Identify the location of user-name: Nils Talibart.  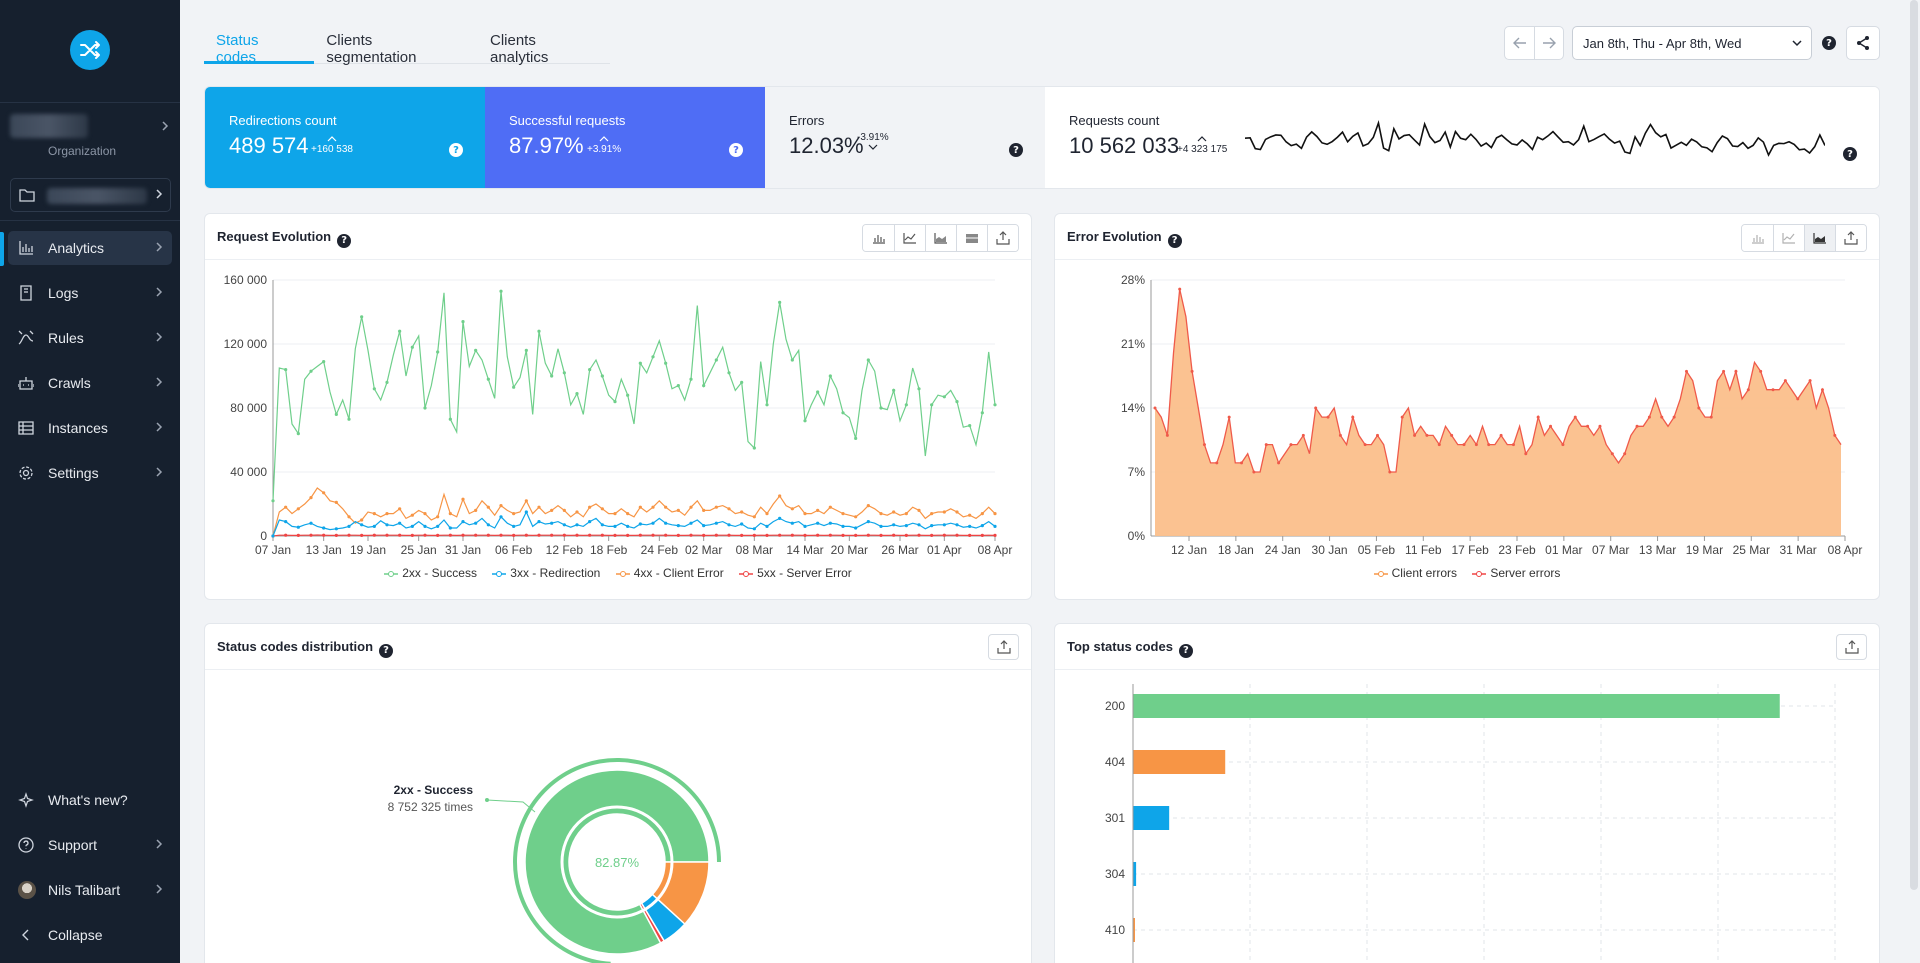
(84, 890).